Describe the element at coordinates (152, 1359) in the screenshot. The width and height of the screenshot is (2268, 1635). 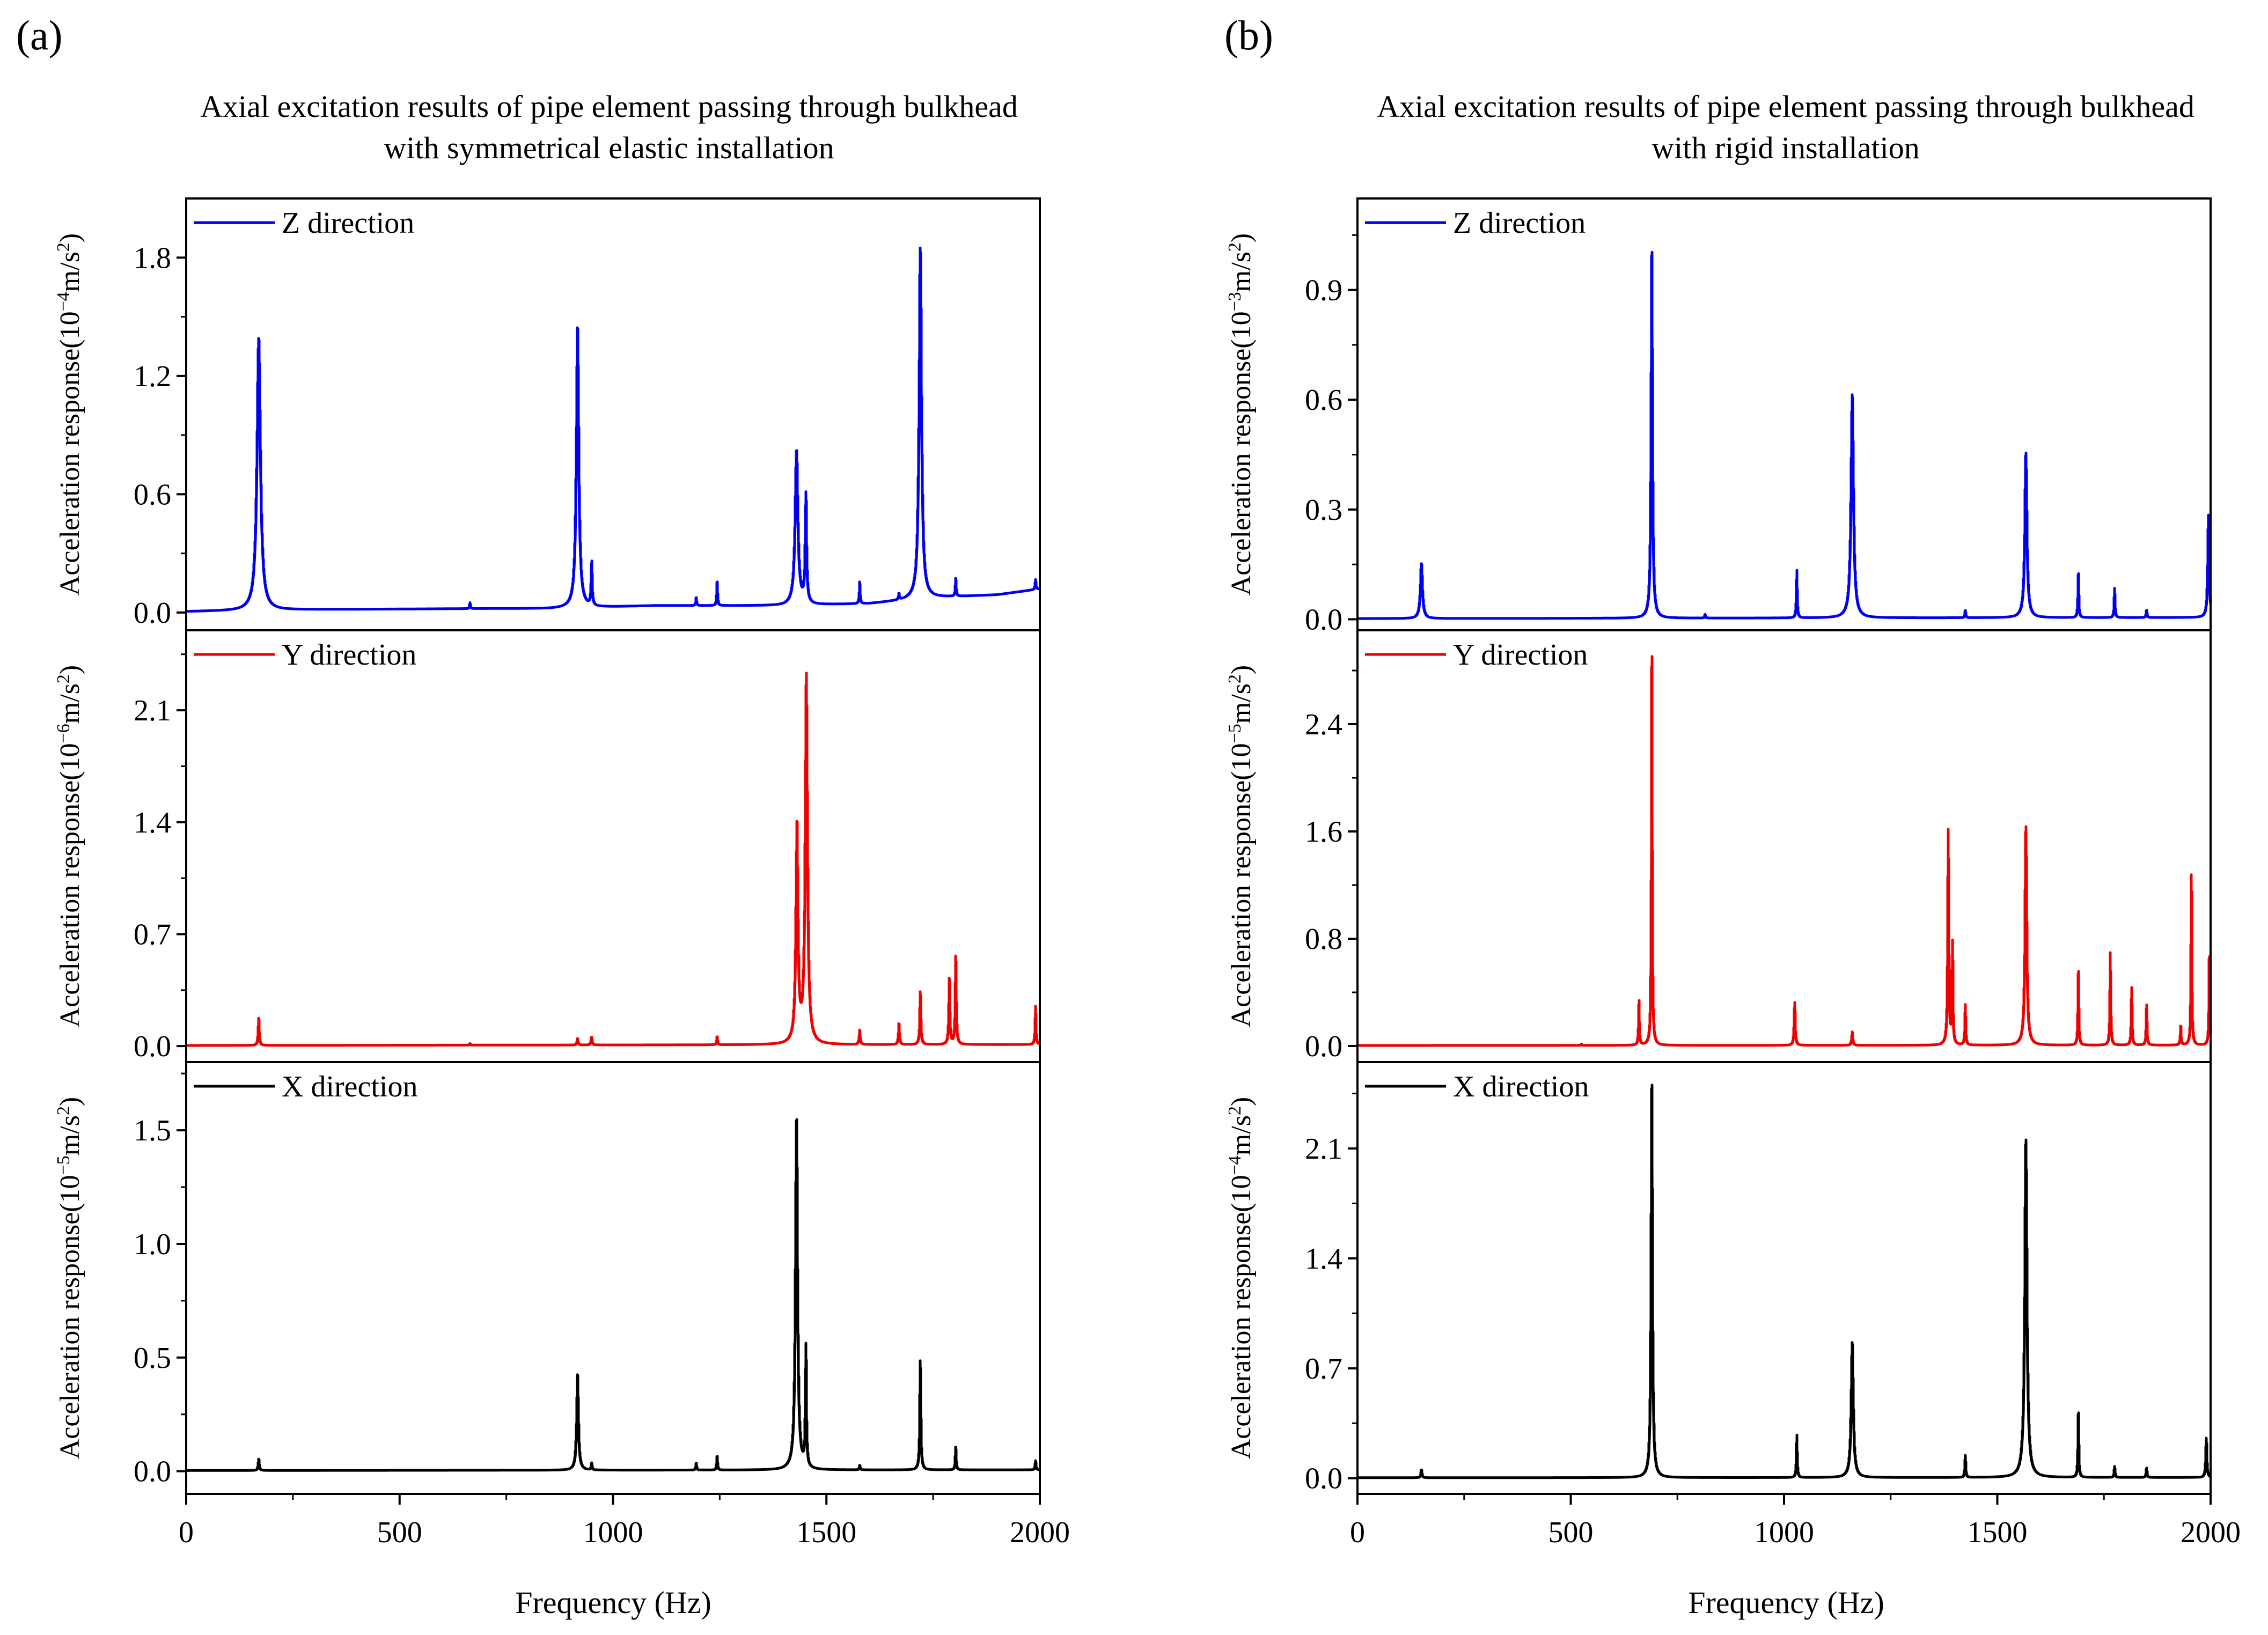
I see `y-tick-label: 0.5` at that location.